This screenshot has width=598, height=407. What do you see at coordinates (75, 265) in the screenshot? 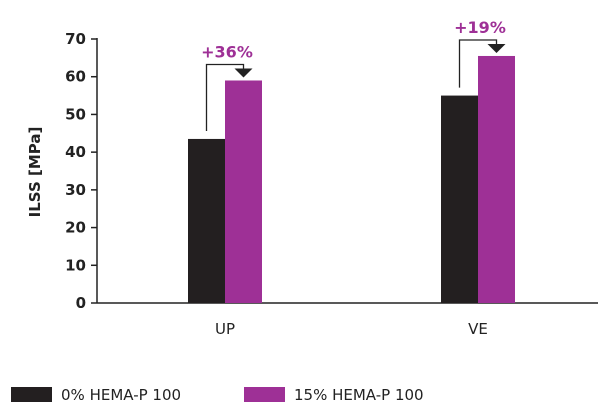
I see `y-tick-label: 10` at bounding box center [75, 265].